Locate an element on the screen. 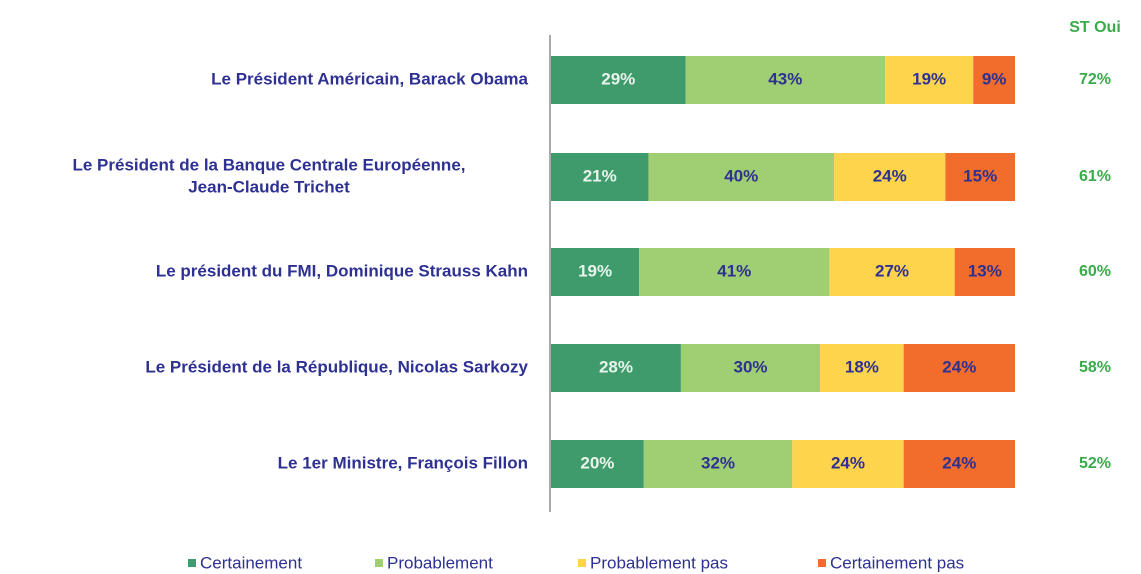 This screenshot has width=1141, height=574. total-label: 52% is located at coordinates (1095, 463).